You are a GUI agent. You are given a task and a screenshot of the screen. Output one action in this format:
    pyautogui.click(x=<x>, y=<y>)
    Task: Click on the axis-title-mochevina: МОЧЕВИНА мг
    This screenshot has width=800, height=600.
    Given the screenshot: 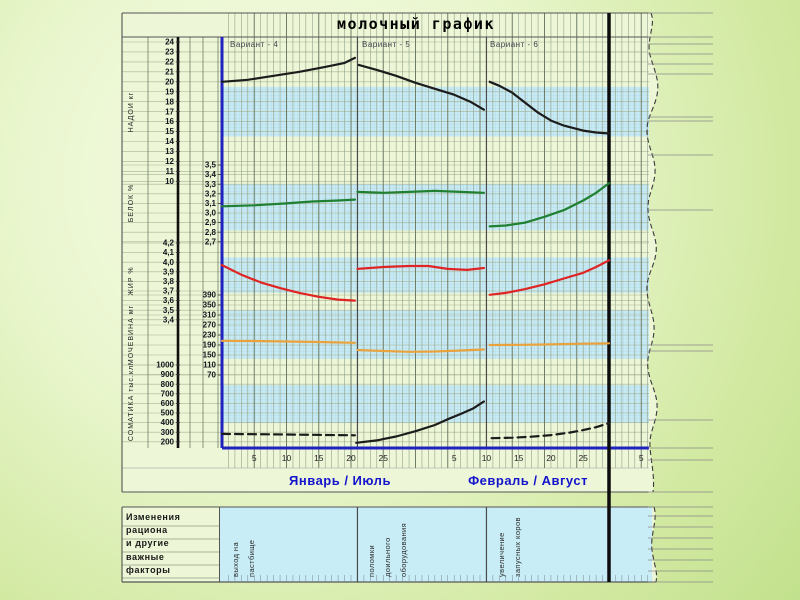 What is the action you would take?
    pyautogui.click(x=131, y=335)
    